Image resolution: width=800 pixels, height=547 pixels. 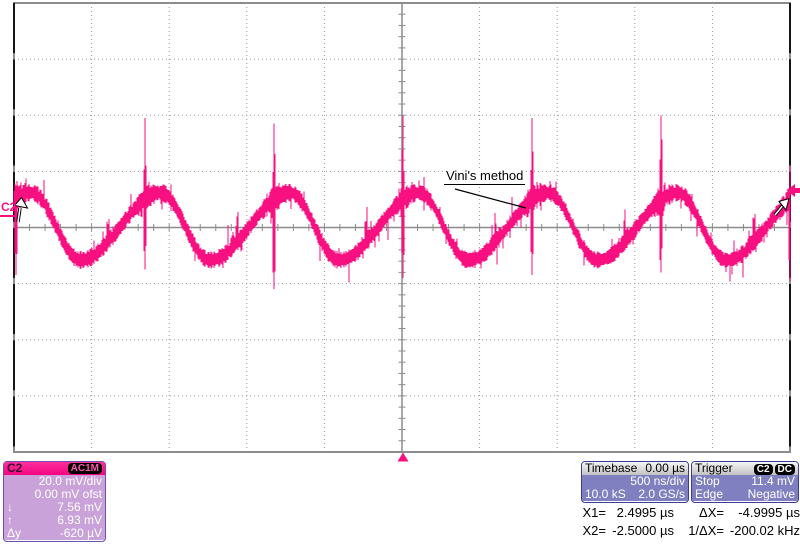 I want to click on dx-label: ΔX=, so click(x=711, y=512).